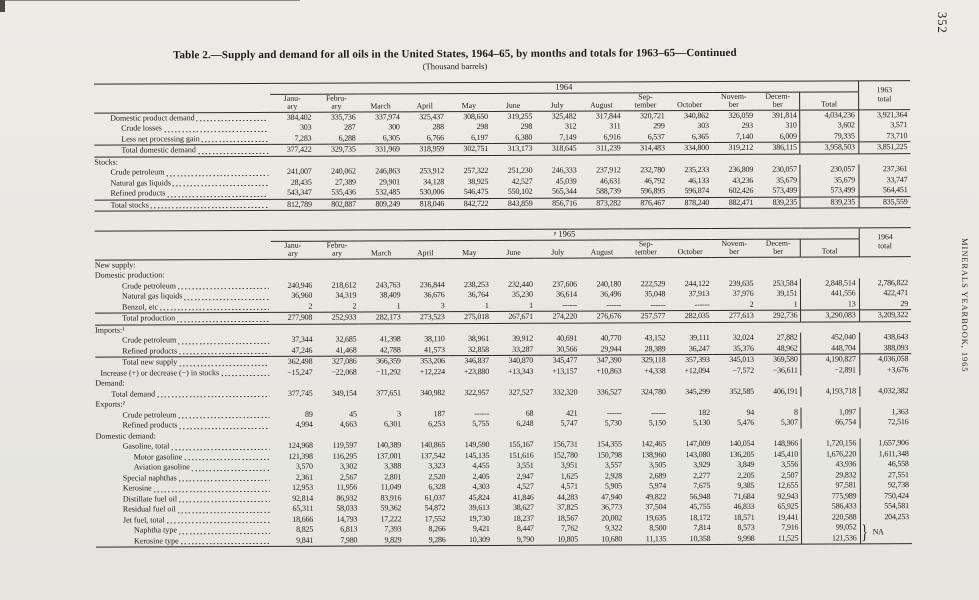 The height and width of the screenshot is (600, 979). What do you see at coordinates (741, 190) in the screenshot?
I see `value-cell: 602,426` at bounding box center [741, 190].